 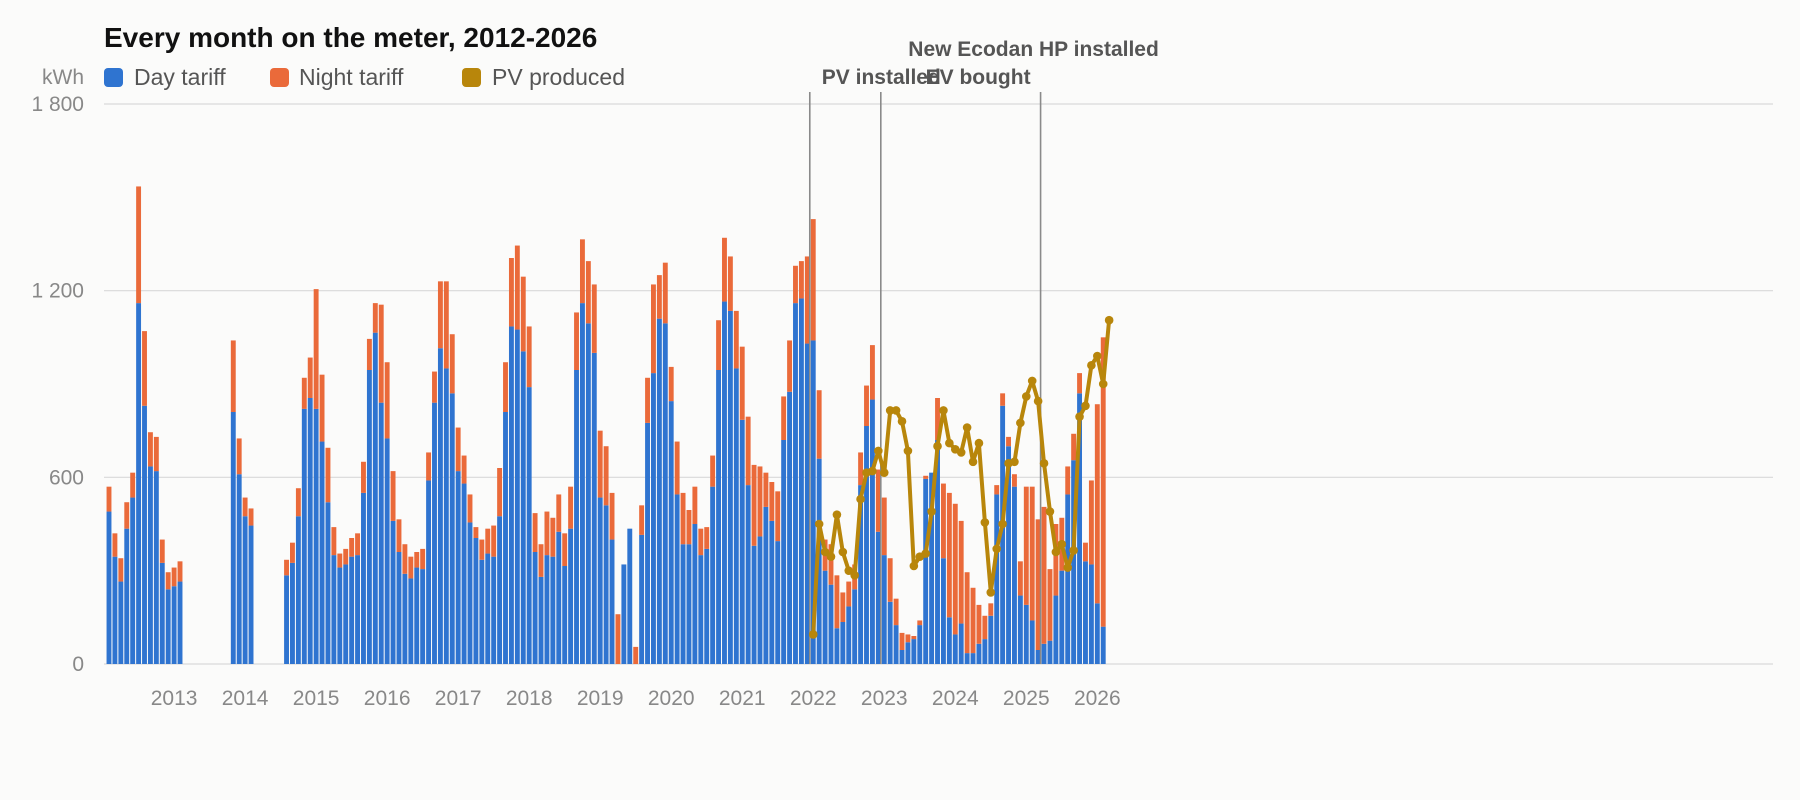 What do you see at coordinates (600, 698) in the screenshot?
I see `x-tick-label: 2019` at bounding box center [600, 698].